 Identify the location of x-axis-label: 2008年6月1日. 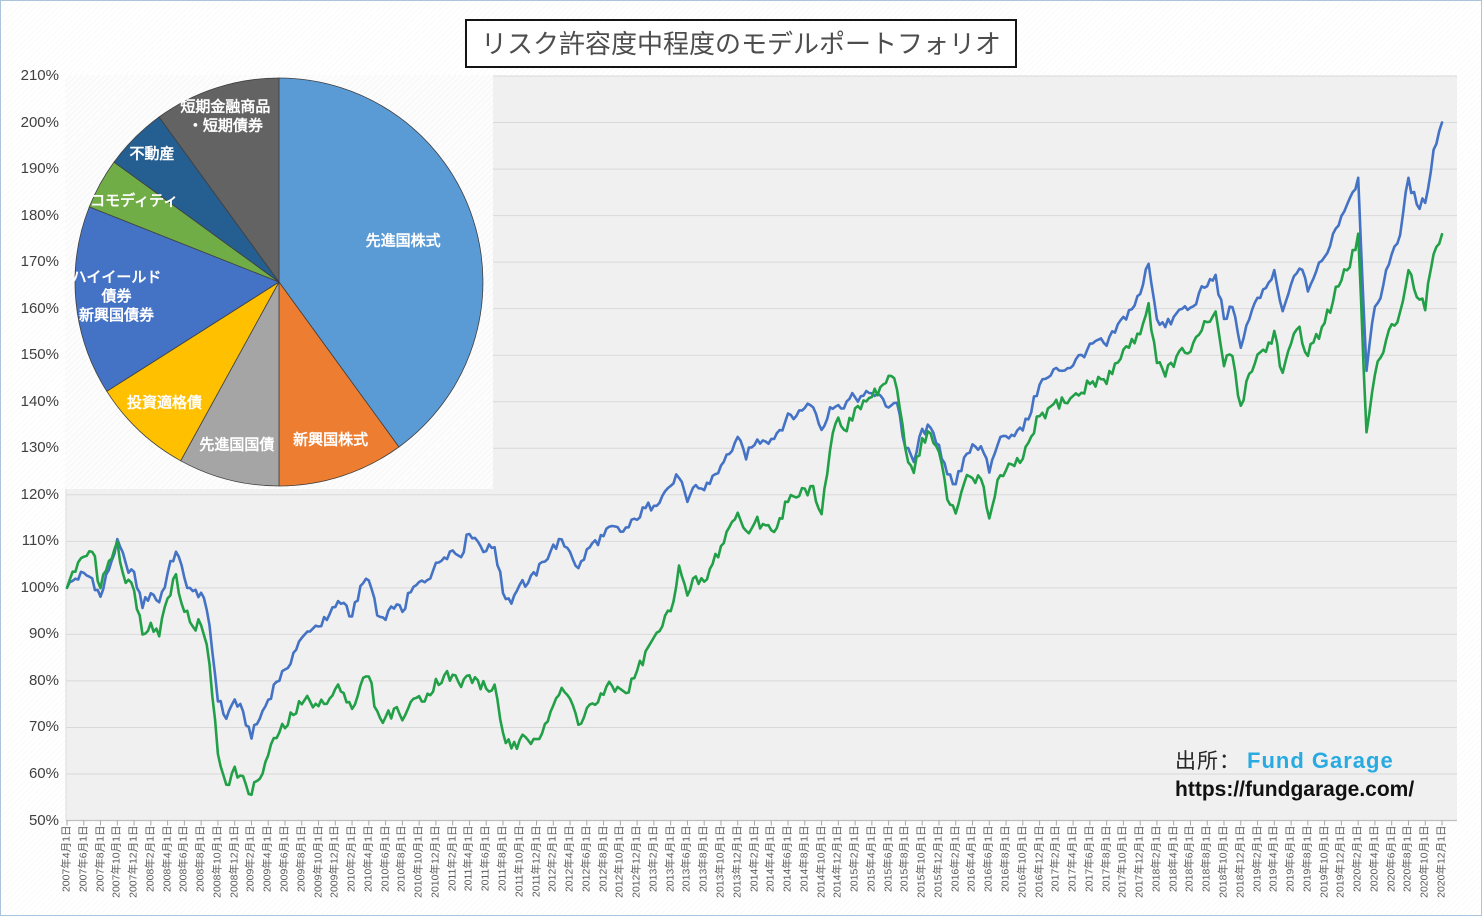
(183, 859).